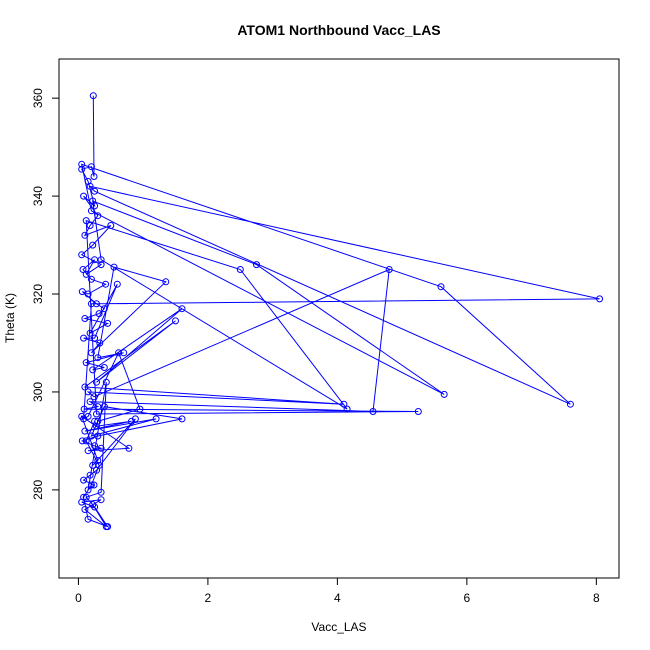  I want to click on x-tick-label: 4, so click(337, 598).